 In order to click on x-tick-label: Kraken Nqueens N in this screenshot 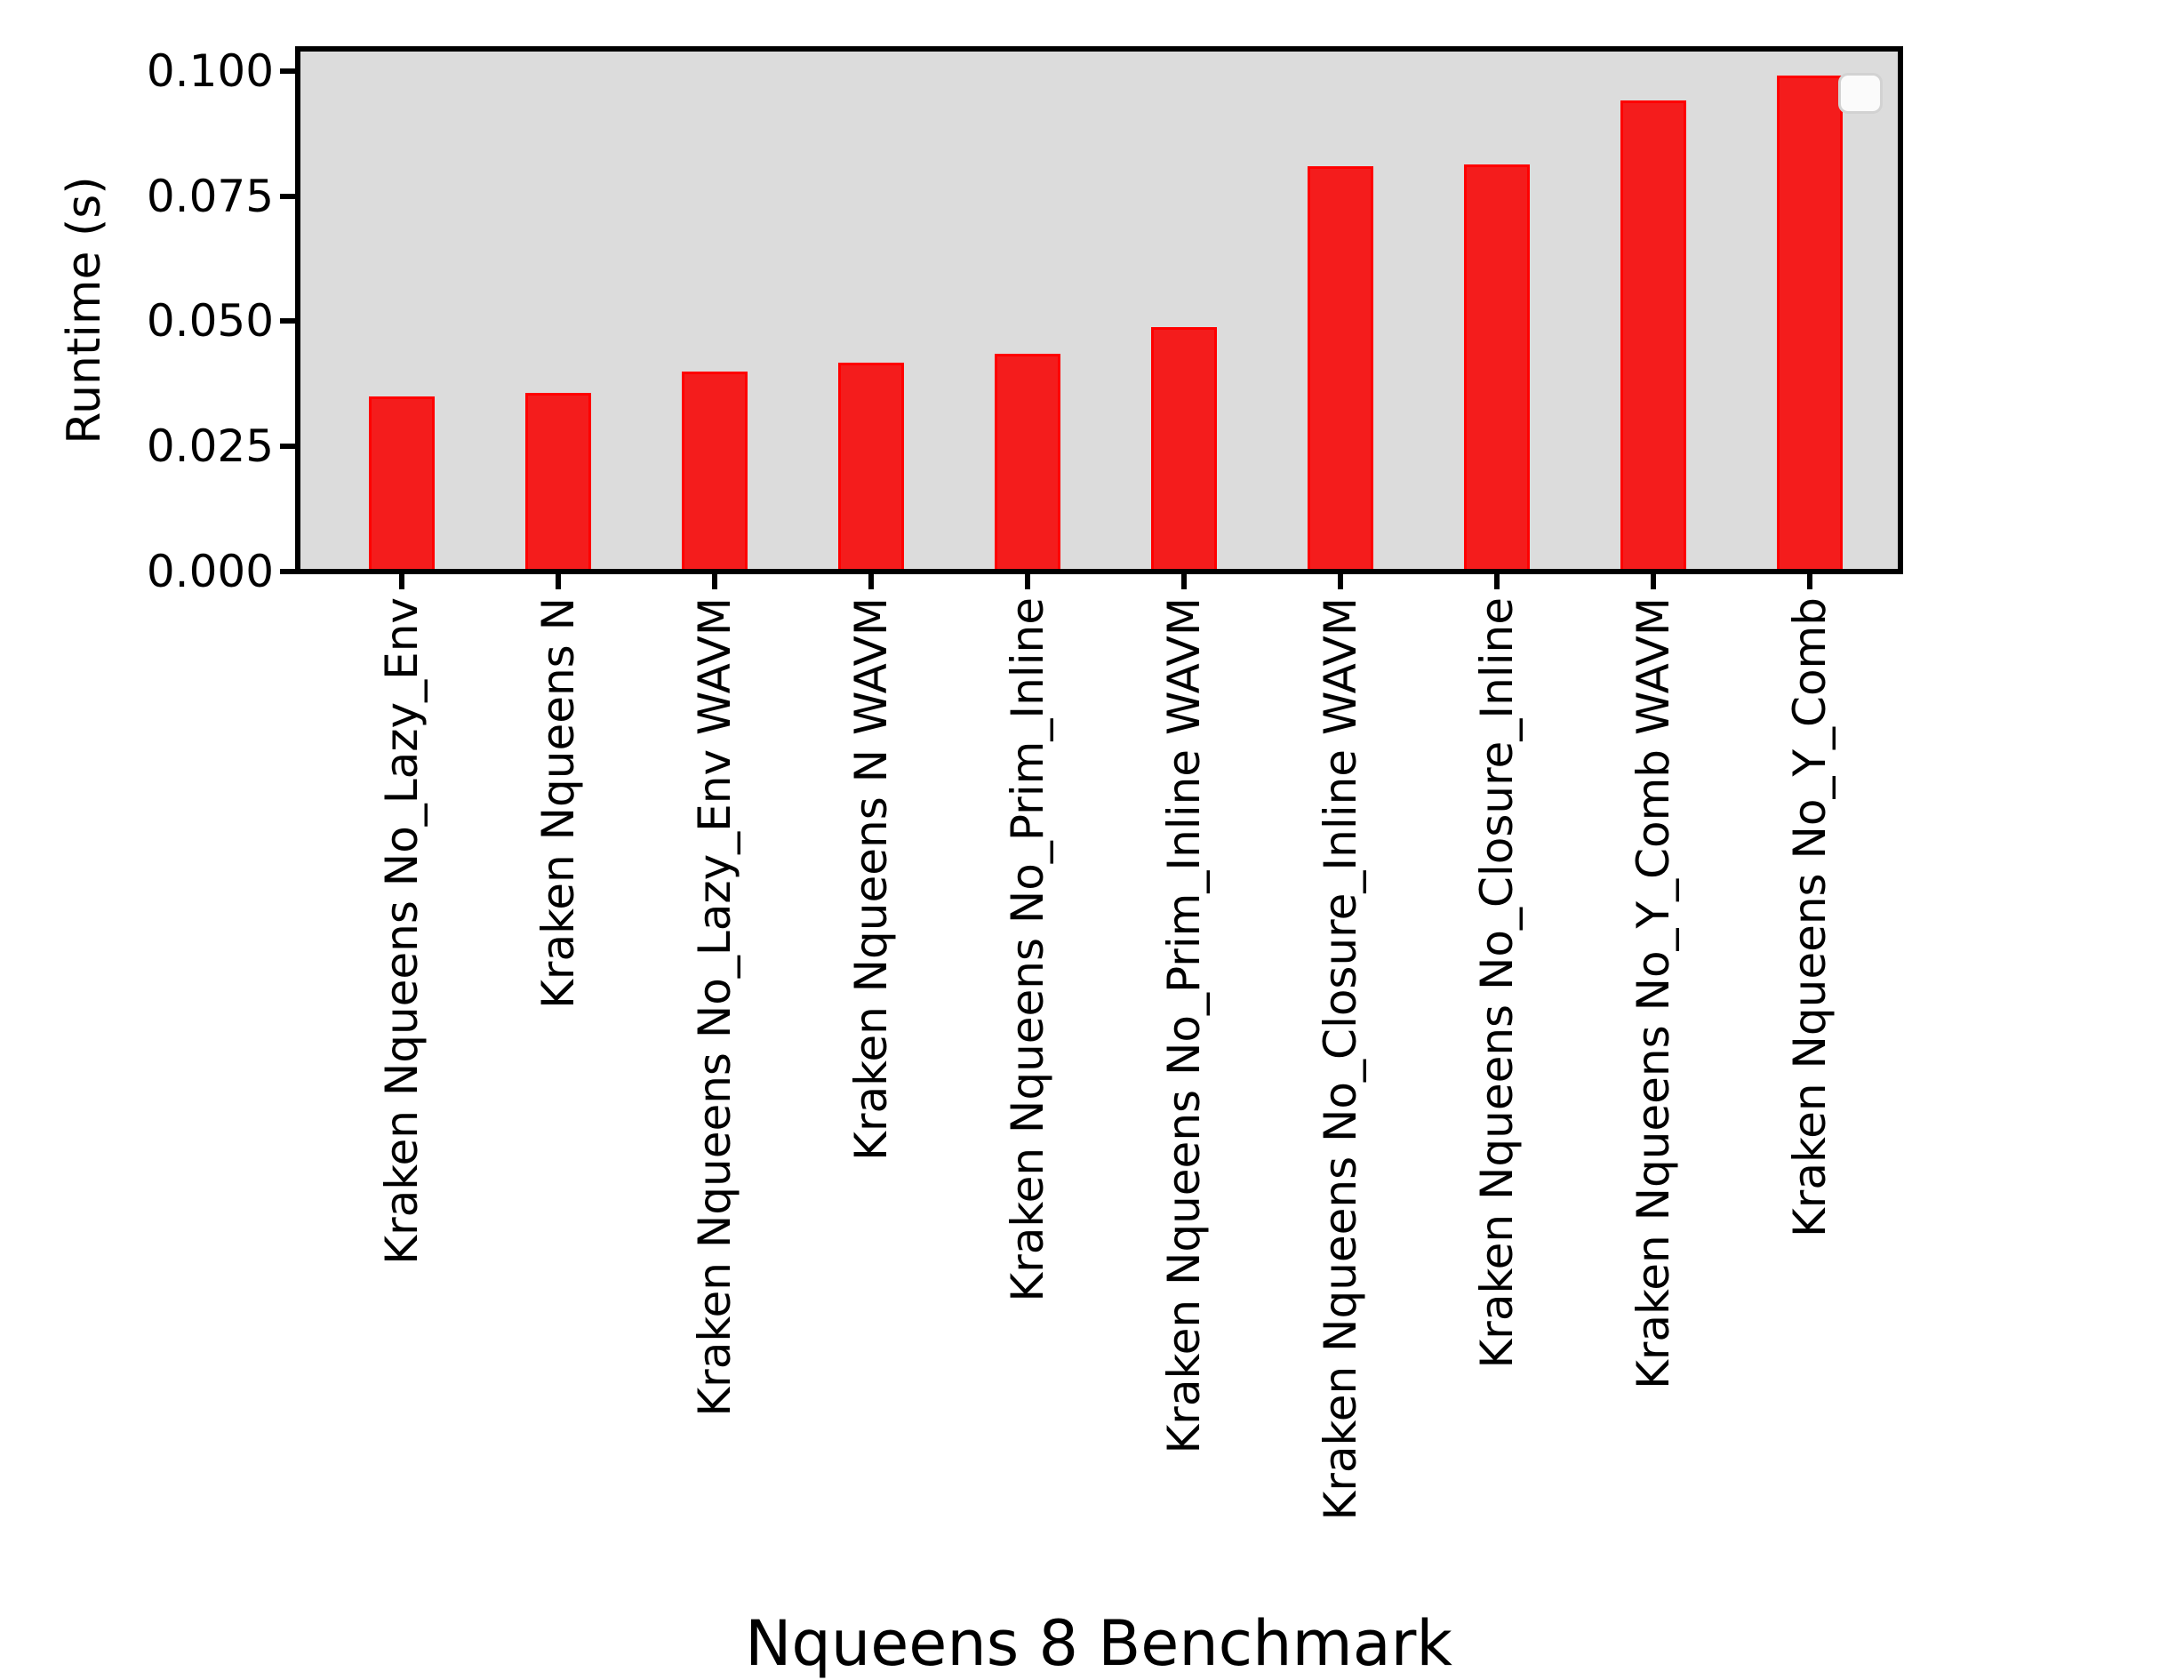, I will do `click(558, 803)`.